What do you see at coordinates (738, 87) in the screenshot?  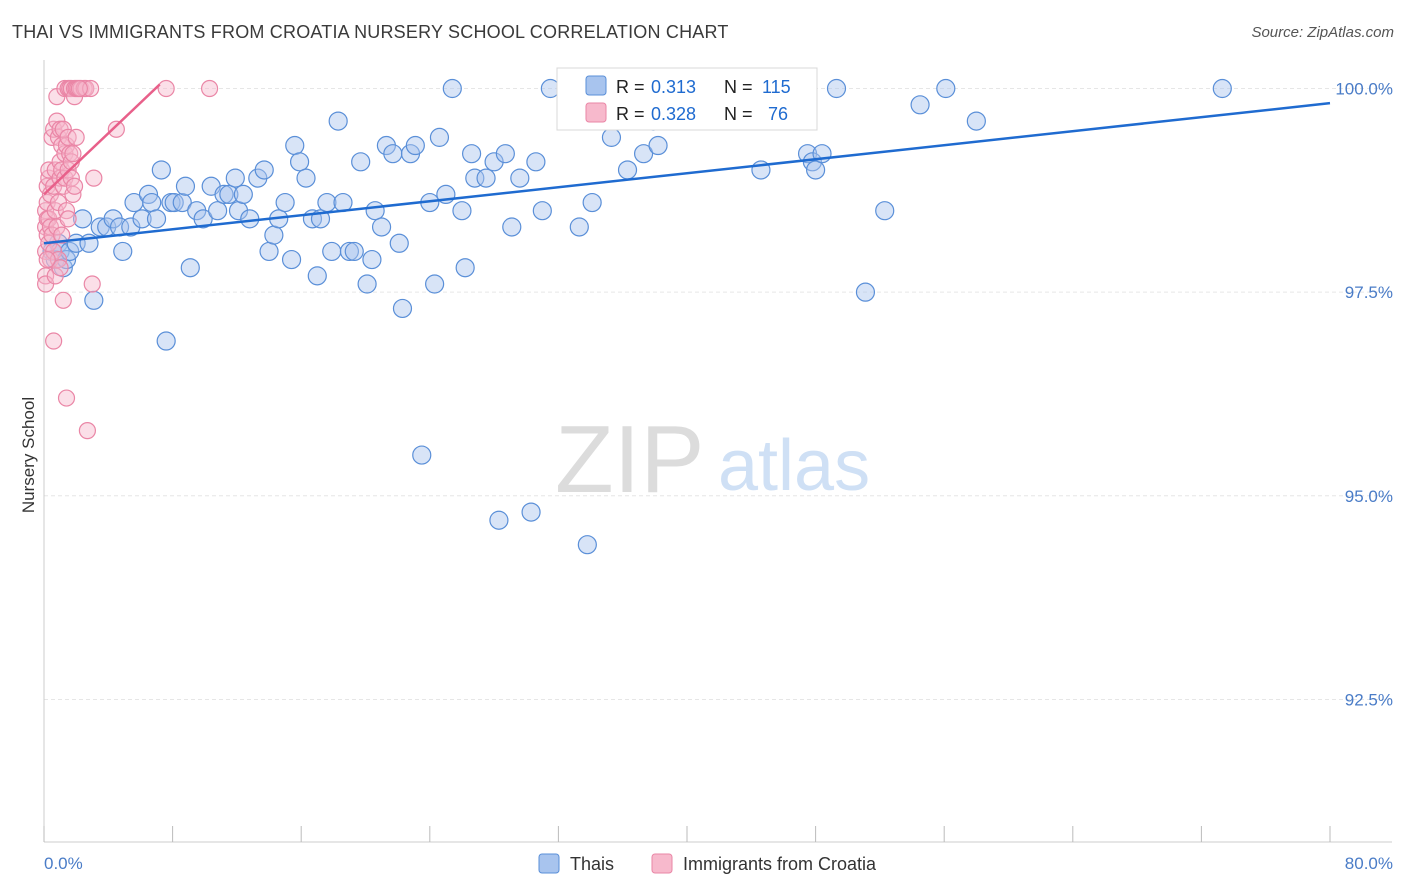 I see `stats-n-label-thais: N =` at bounding box center [738, 87].